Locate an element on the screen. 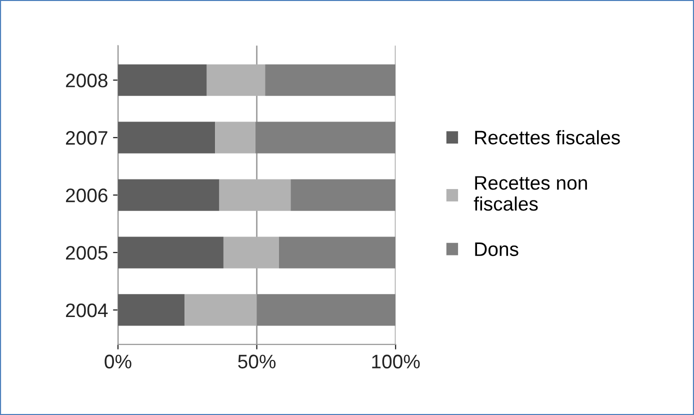  legend-label: Recettes fiscales is located at coordinates (547, 137).